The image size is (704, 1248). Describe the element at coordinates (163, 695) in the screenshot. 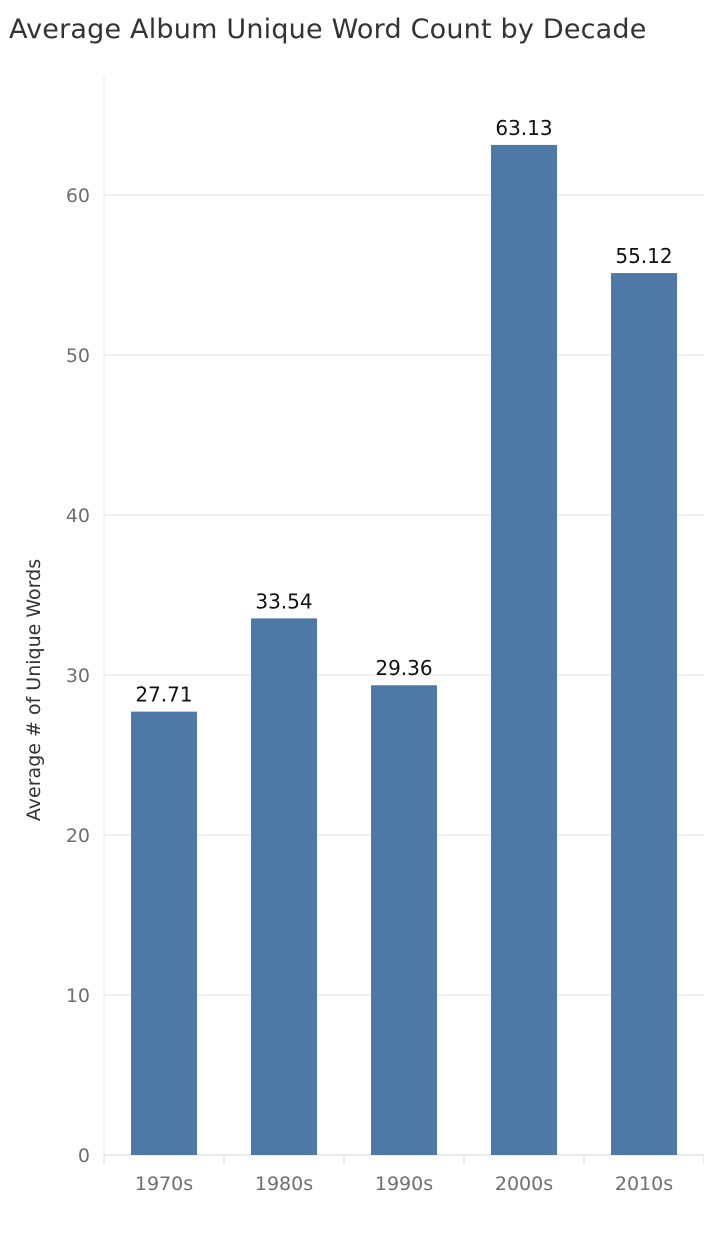

I see `data-label: 27.71` at that location.